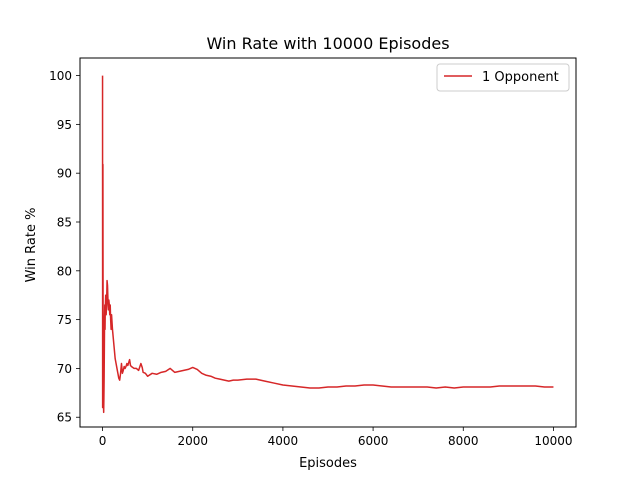 This screenshot has width=640, height=484. I want to click on y-tick-label: 90, so click(64, 174).